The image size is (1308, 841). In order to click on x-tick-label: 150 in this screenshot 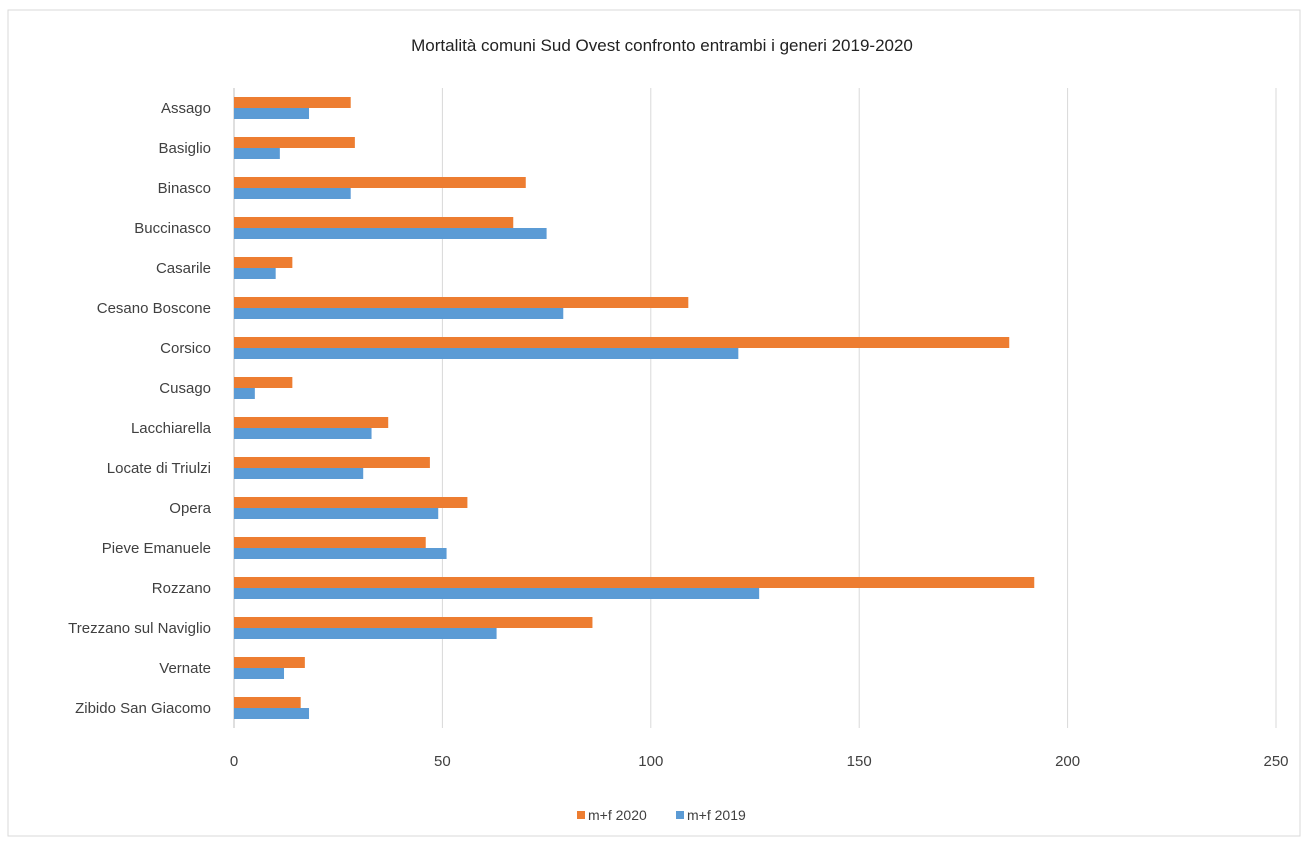, I will do `click(859, 761)`.